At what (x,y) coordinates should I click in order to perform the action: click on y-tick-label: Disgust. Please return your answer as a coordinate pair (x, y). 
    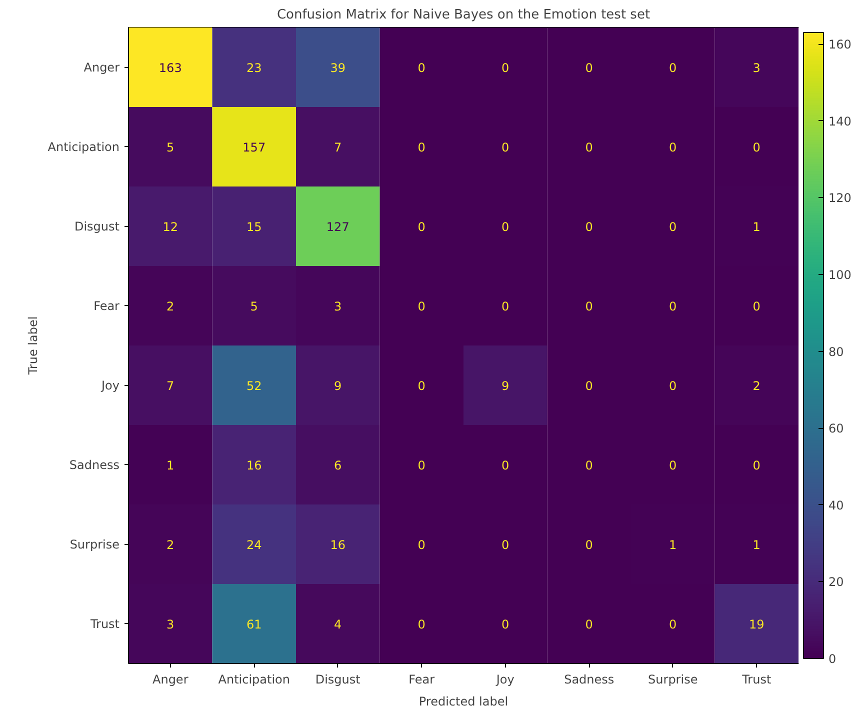
    Looking at the image, I should click on (97, 226).